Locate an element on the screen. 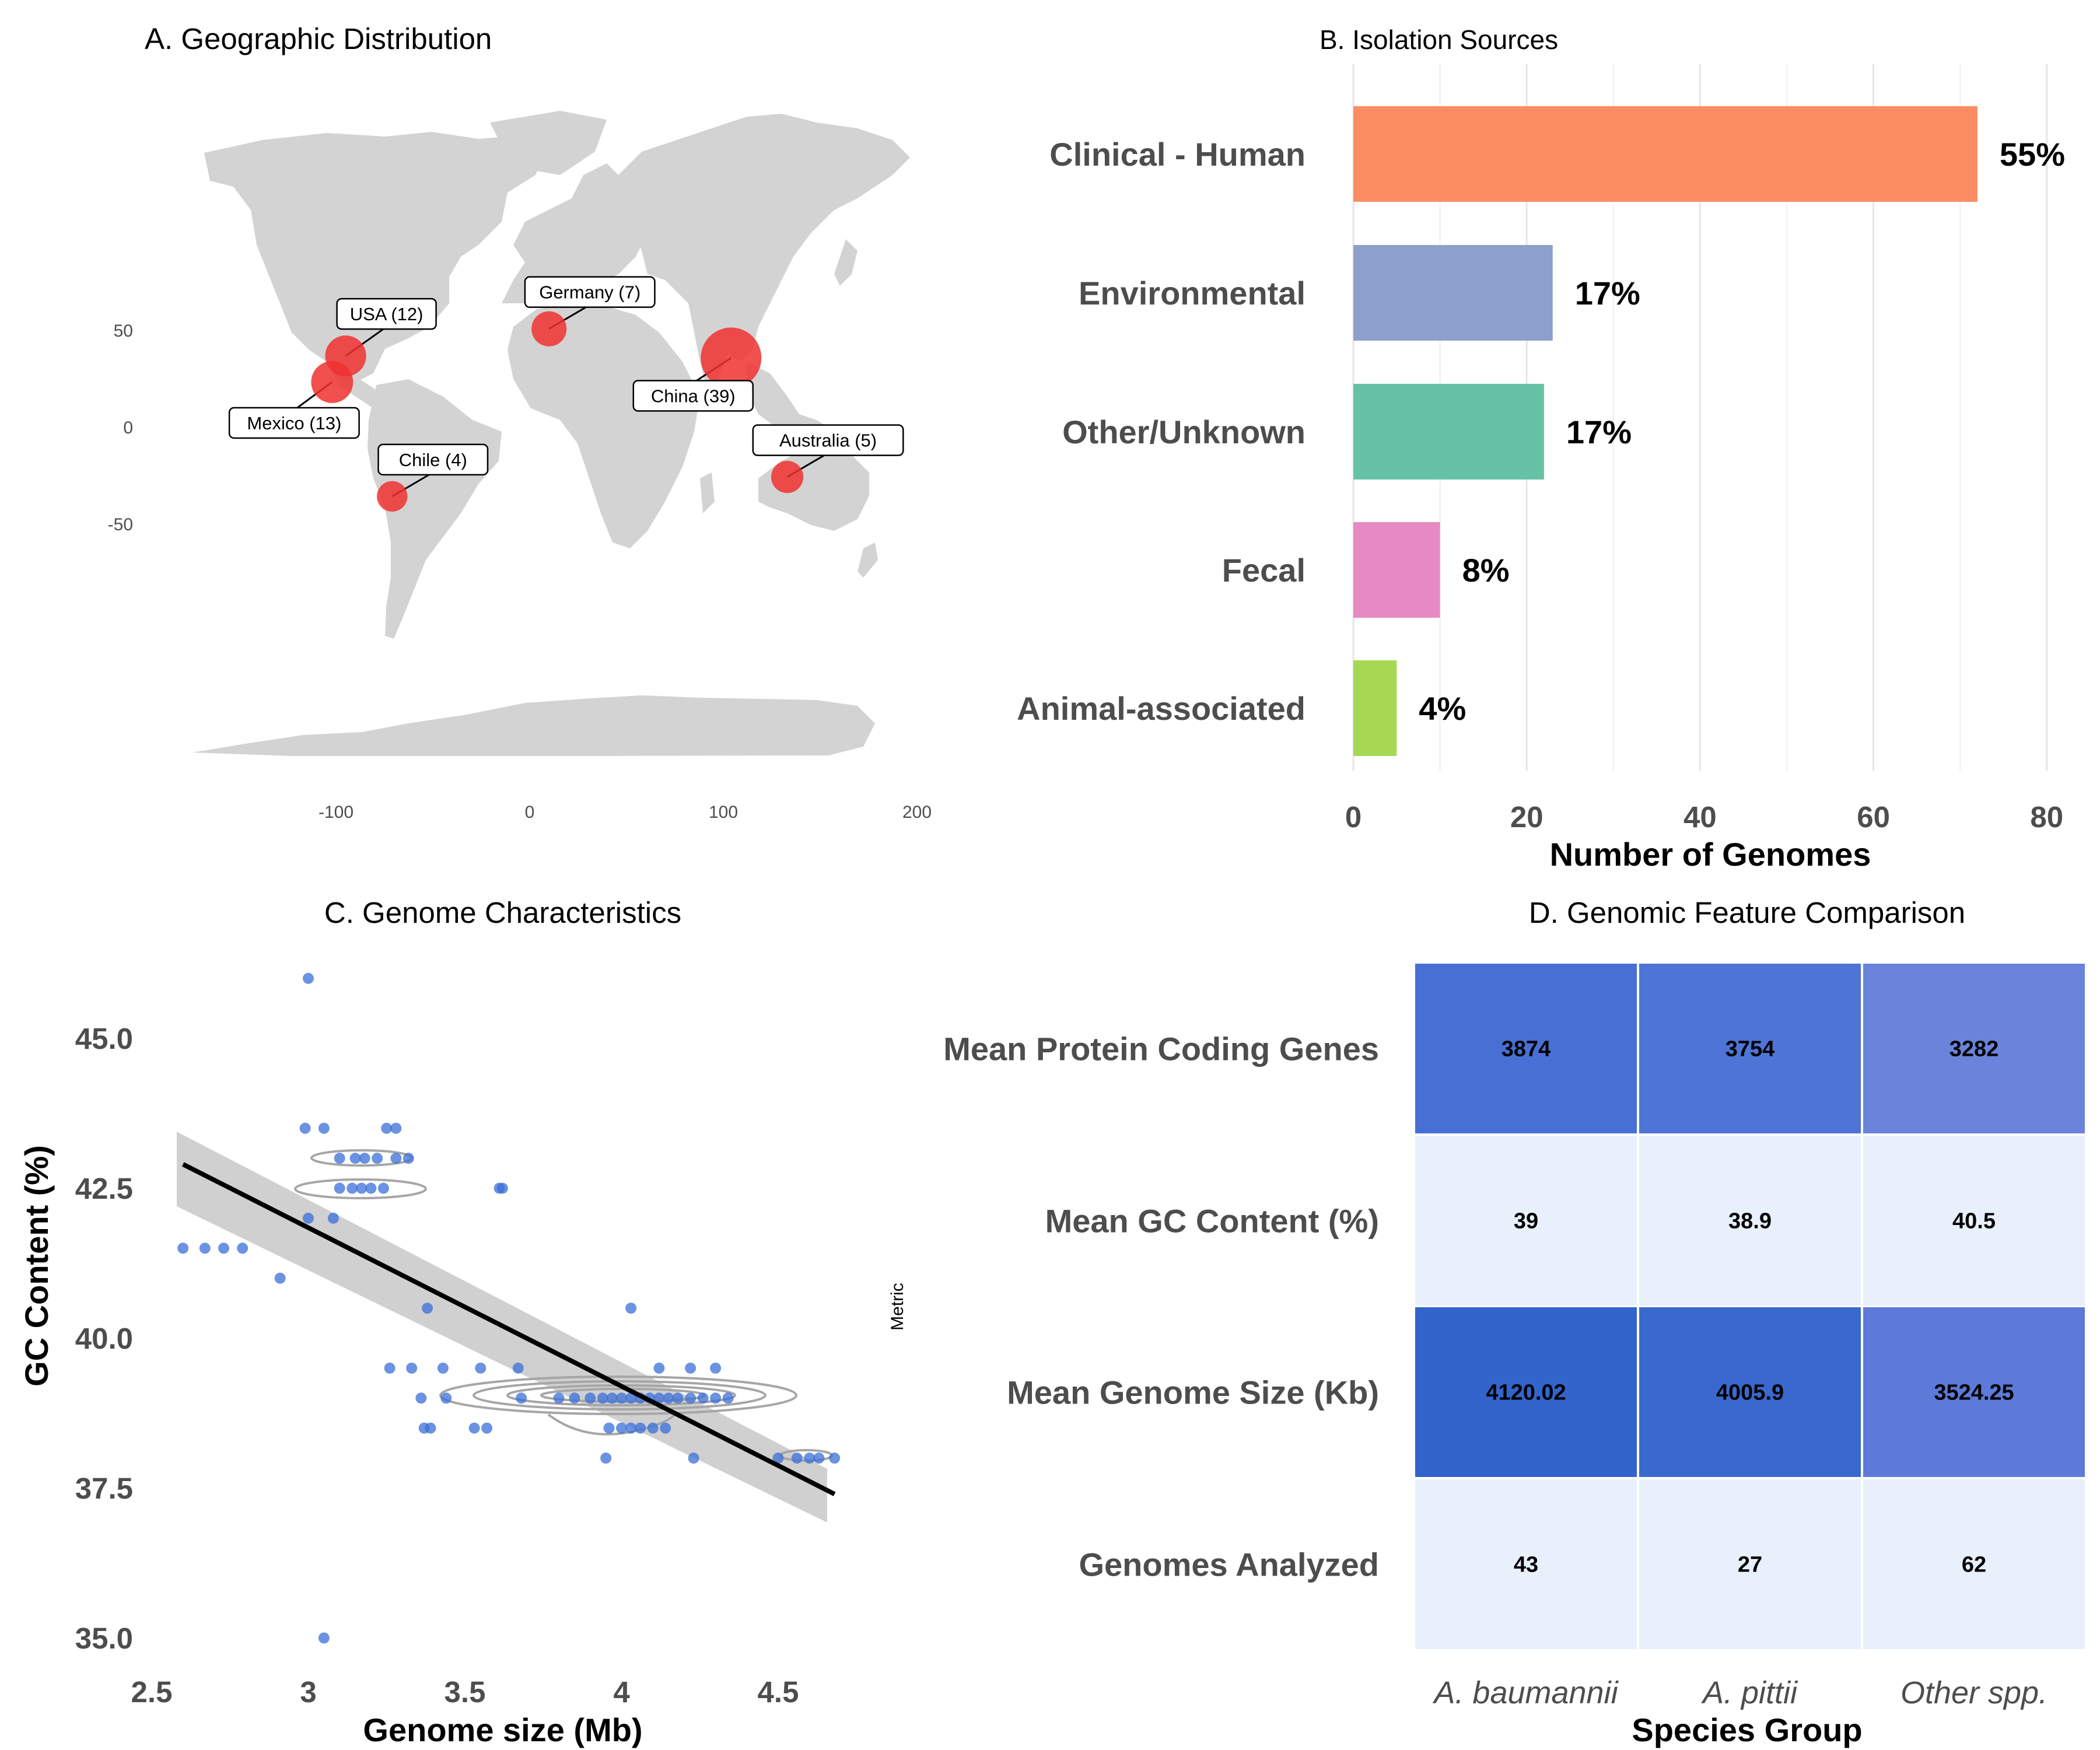  panel-a-title: A. Geographic Distribution is located at coordinates (318, 38).